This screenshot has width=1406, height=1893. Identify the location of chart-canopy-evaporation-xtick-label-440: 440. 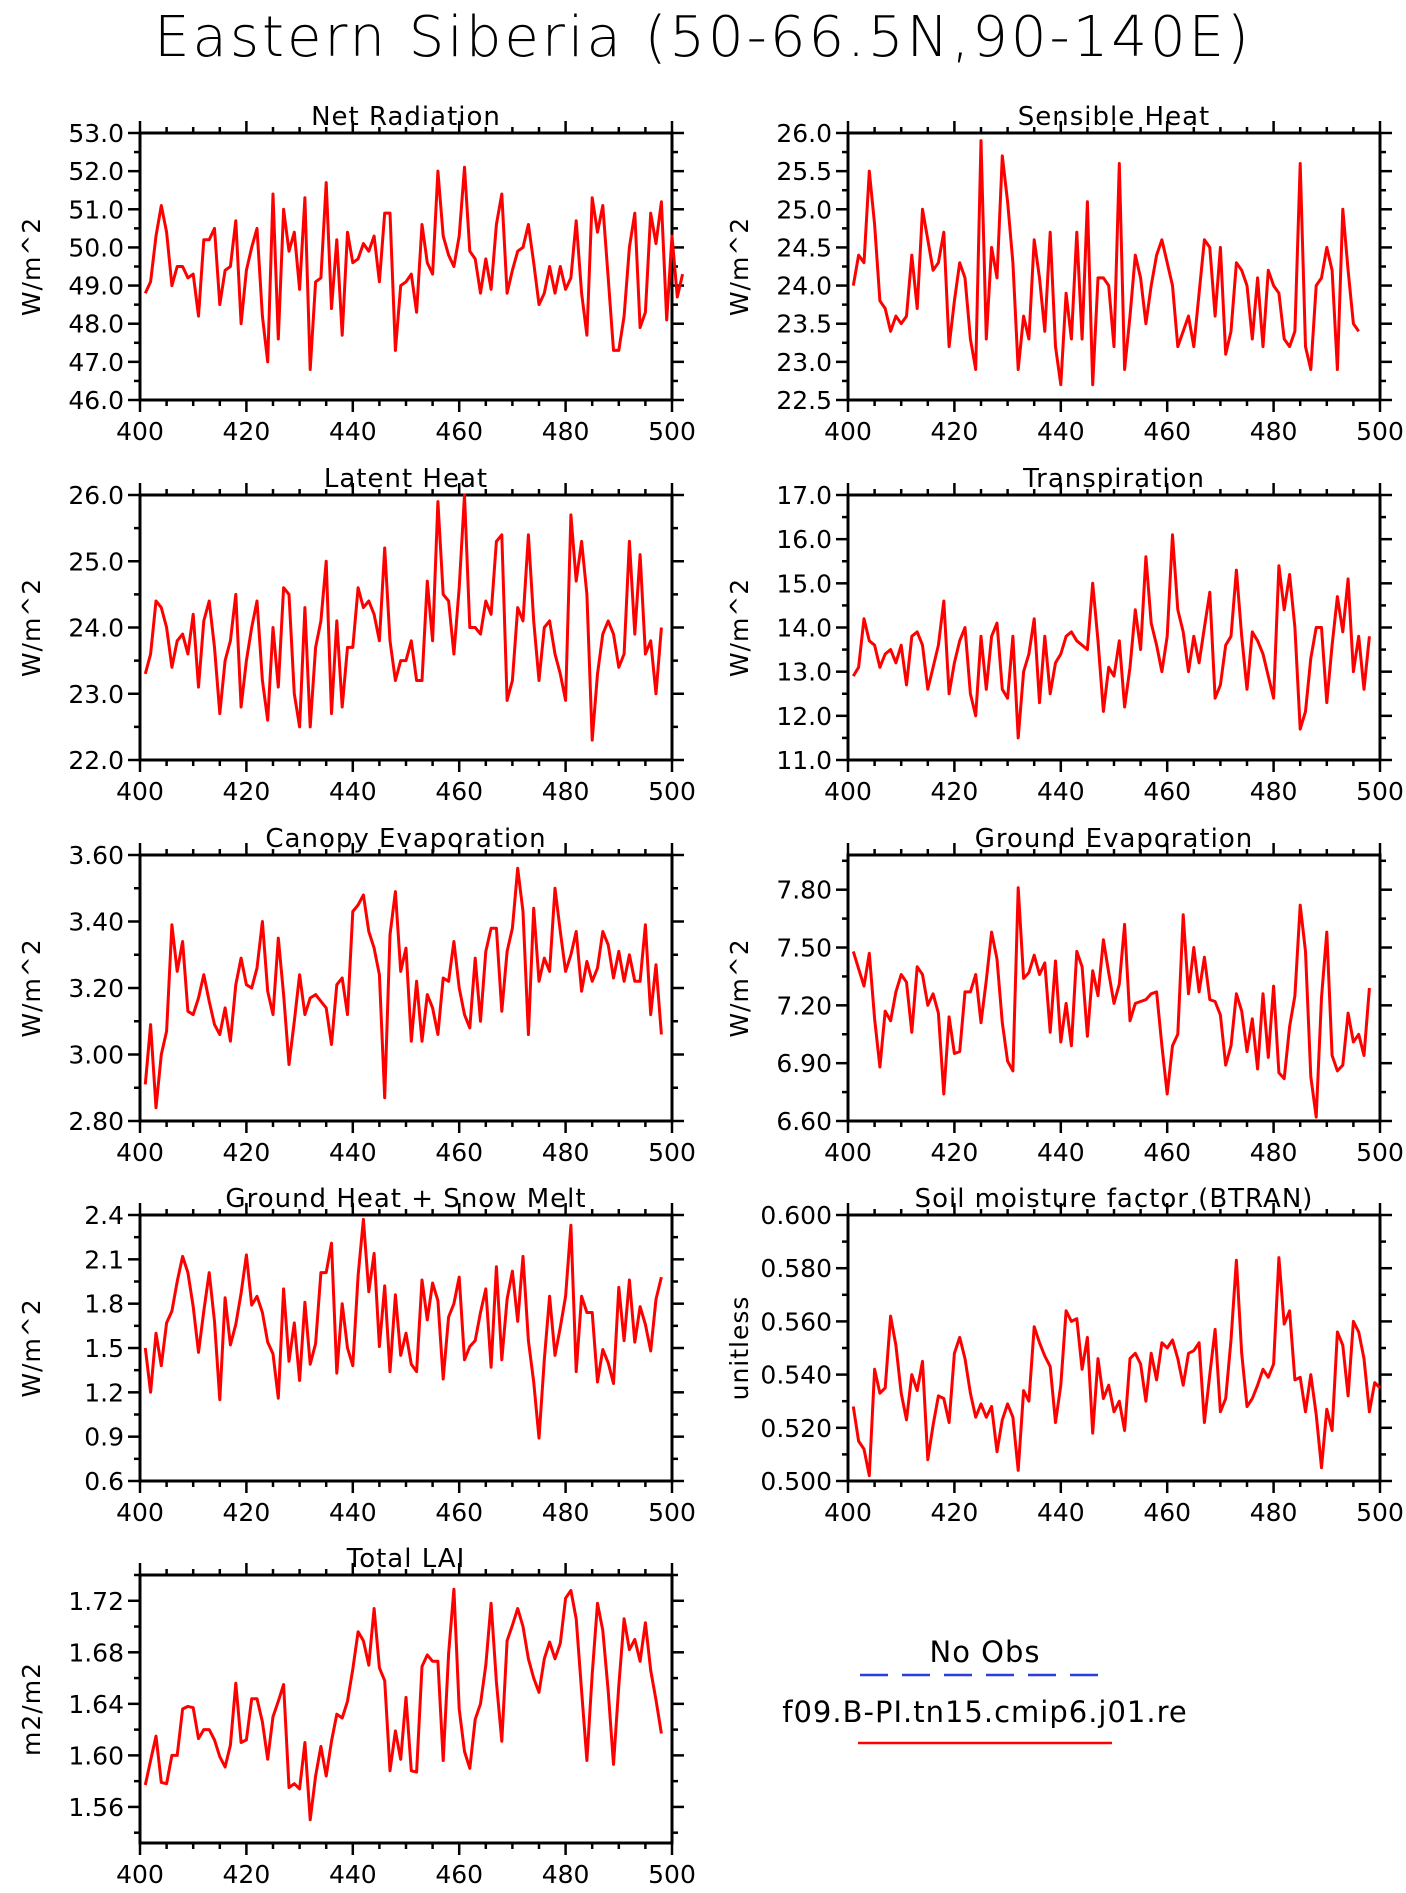
(353, 1152).